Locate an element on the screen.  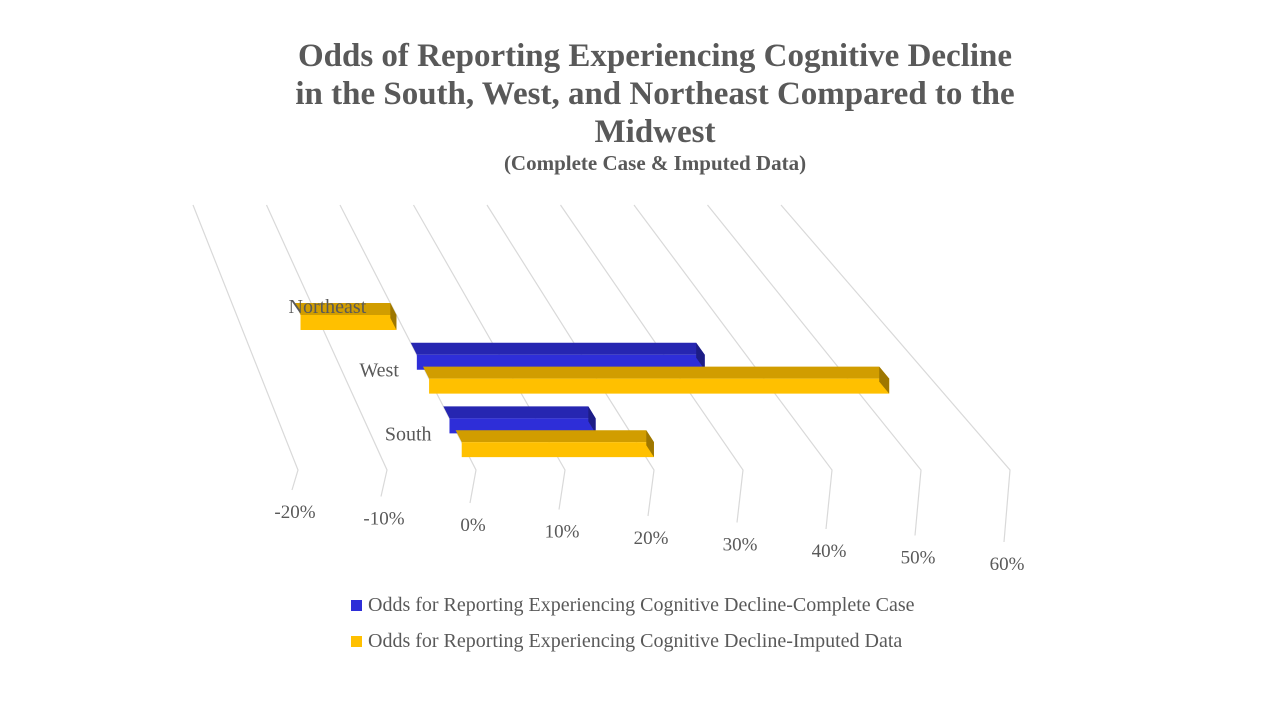
x-tick-label: -20% is located at coordinates (294, 512).